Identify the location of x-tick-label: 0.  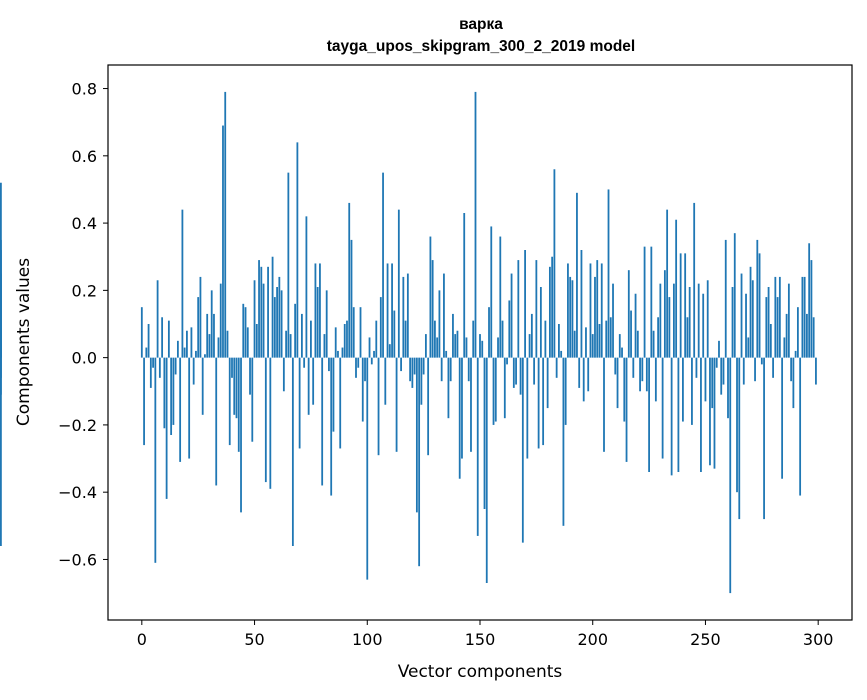
(142, 639).